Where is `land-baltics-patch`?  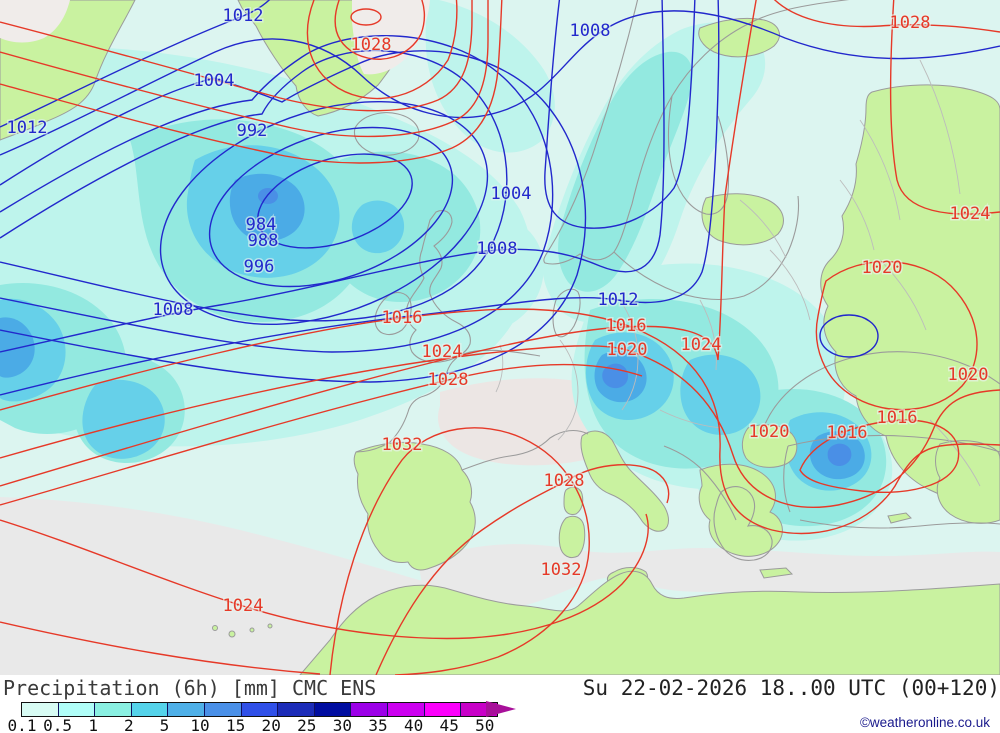
land-baltics-patch is located at coordinates (742, 219).